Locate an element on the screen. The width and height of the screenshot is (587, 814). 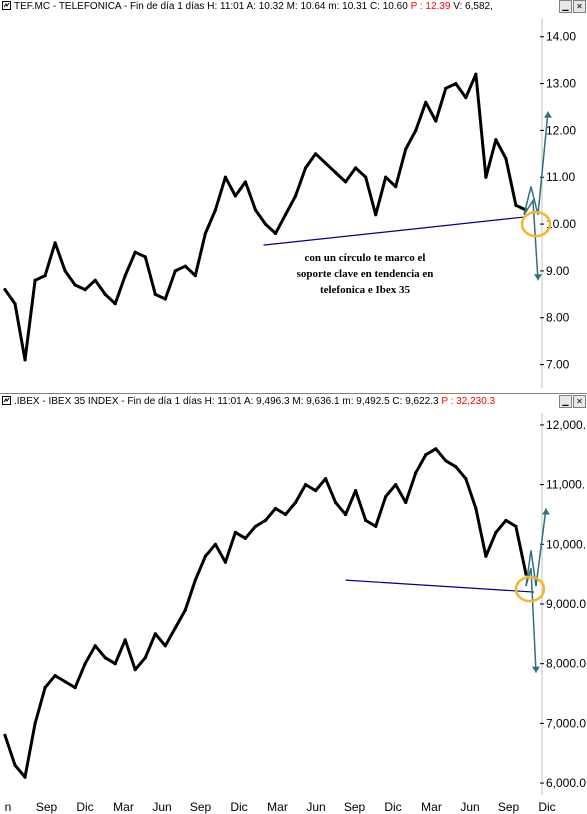
ibex-a: A: 9,496.3 is located at coordinates (266, 401).